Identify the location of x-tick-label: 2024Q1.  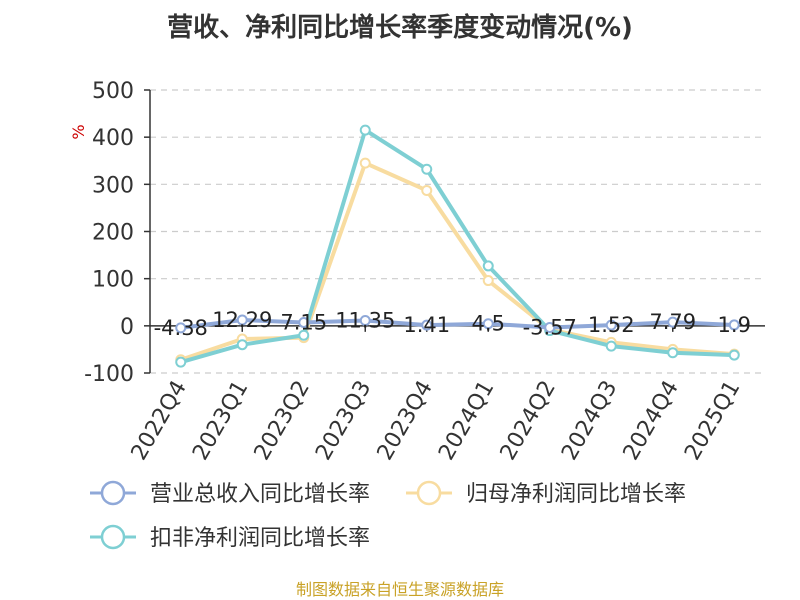
(466, 421).